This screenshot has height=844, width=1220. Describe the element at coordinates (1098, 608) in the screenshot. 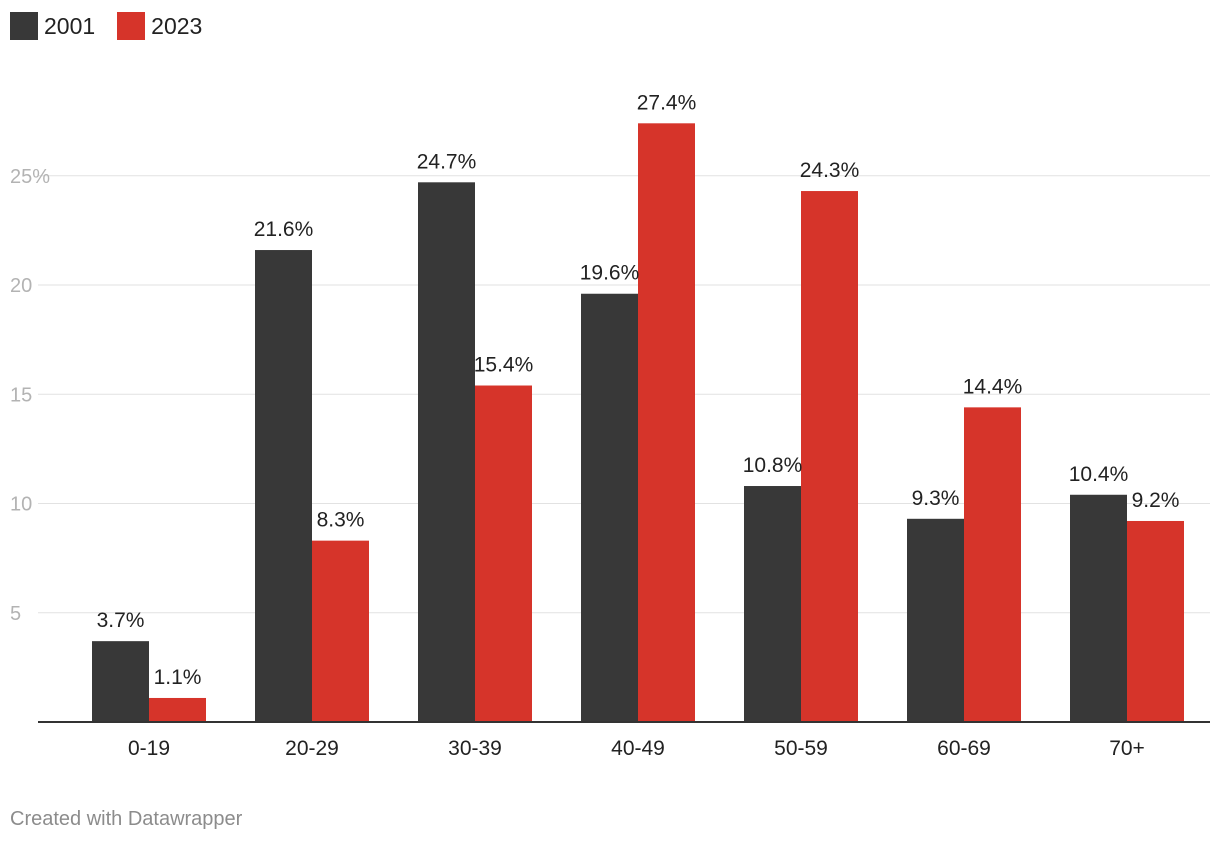

I see `bar-2001-70+` at that location.